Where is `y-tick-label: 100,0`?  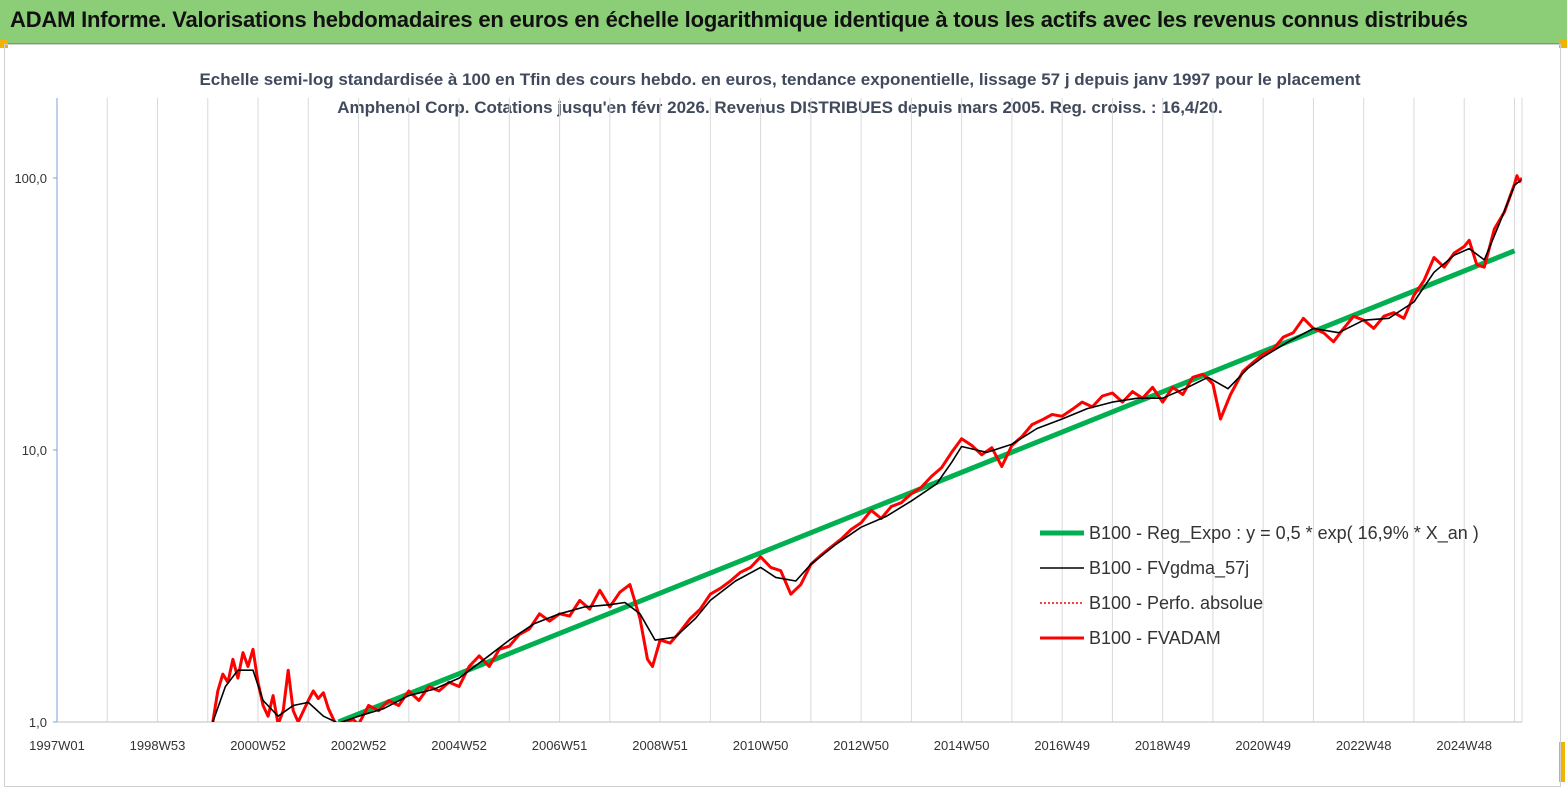 y-tick-label: 100,0 is located at coordinates (30, 178).